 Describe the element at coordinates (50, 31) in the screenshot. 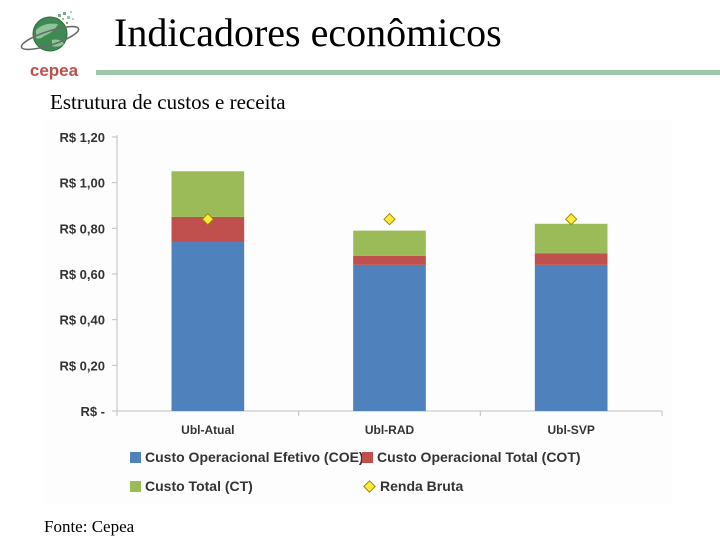

I see `globe-icon` at that location.